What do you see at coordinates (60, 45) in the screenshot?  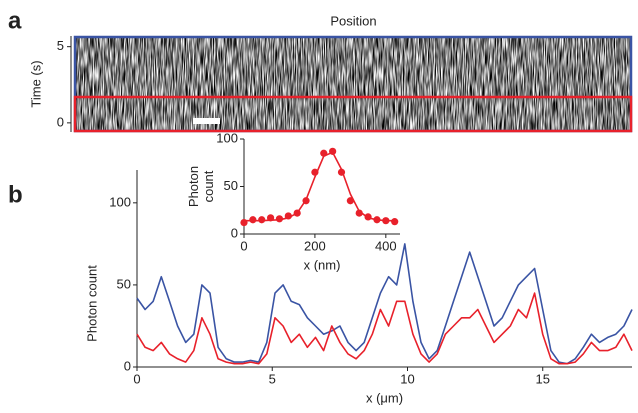 I see `y-tick-label: 5` at bounding box center [60, 45].